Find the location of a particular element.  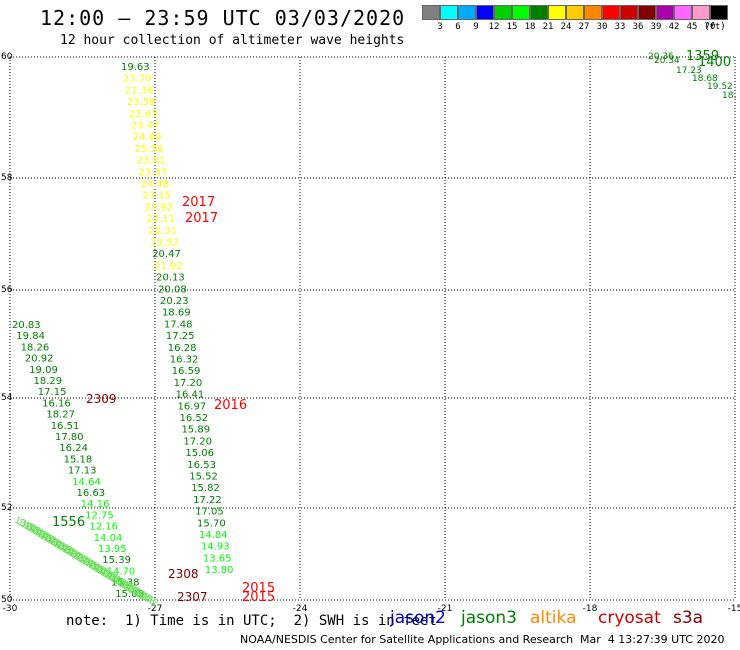

colorbar-tick-label: 12 is located at coordinates (494, 27).